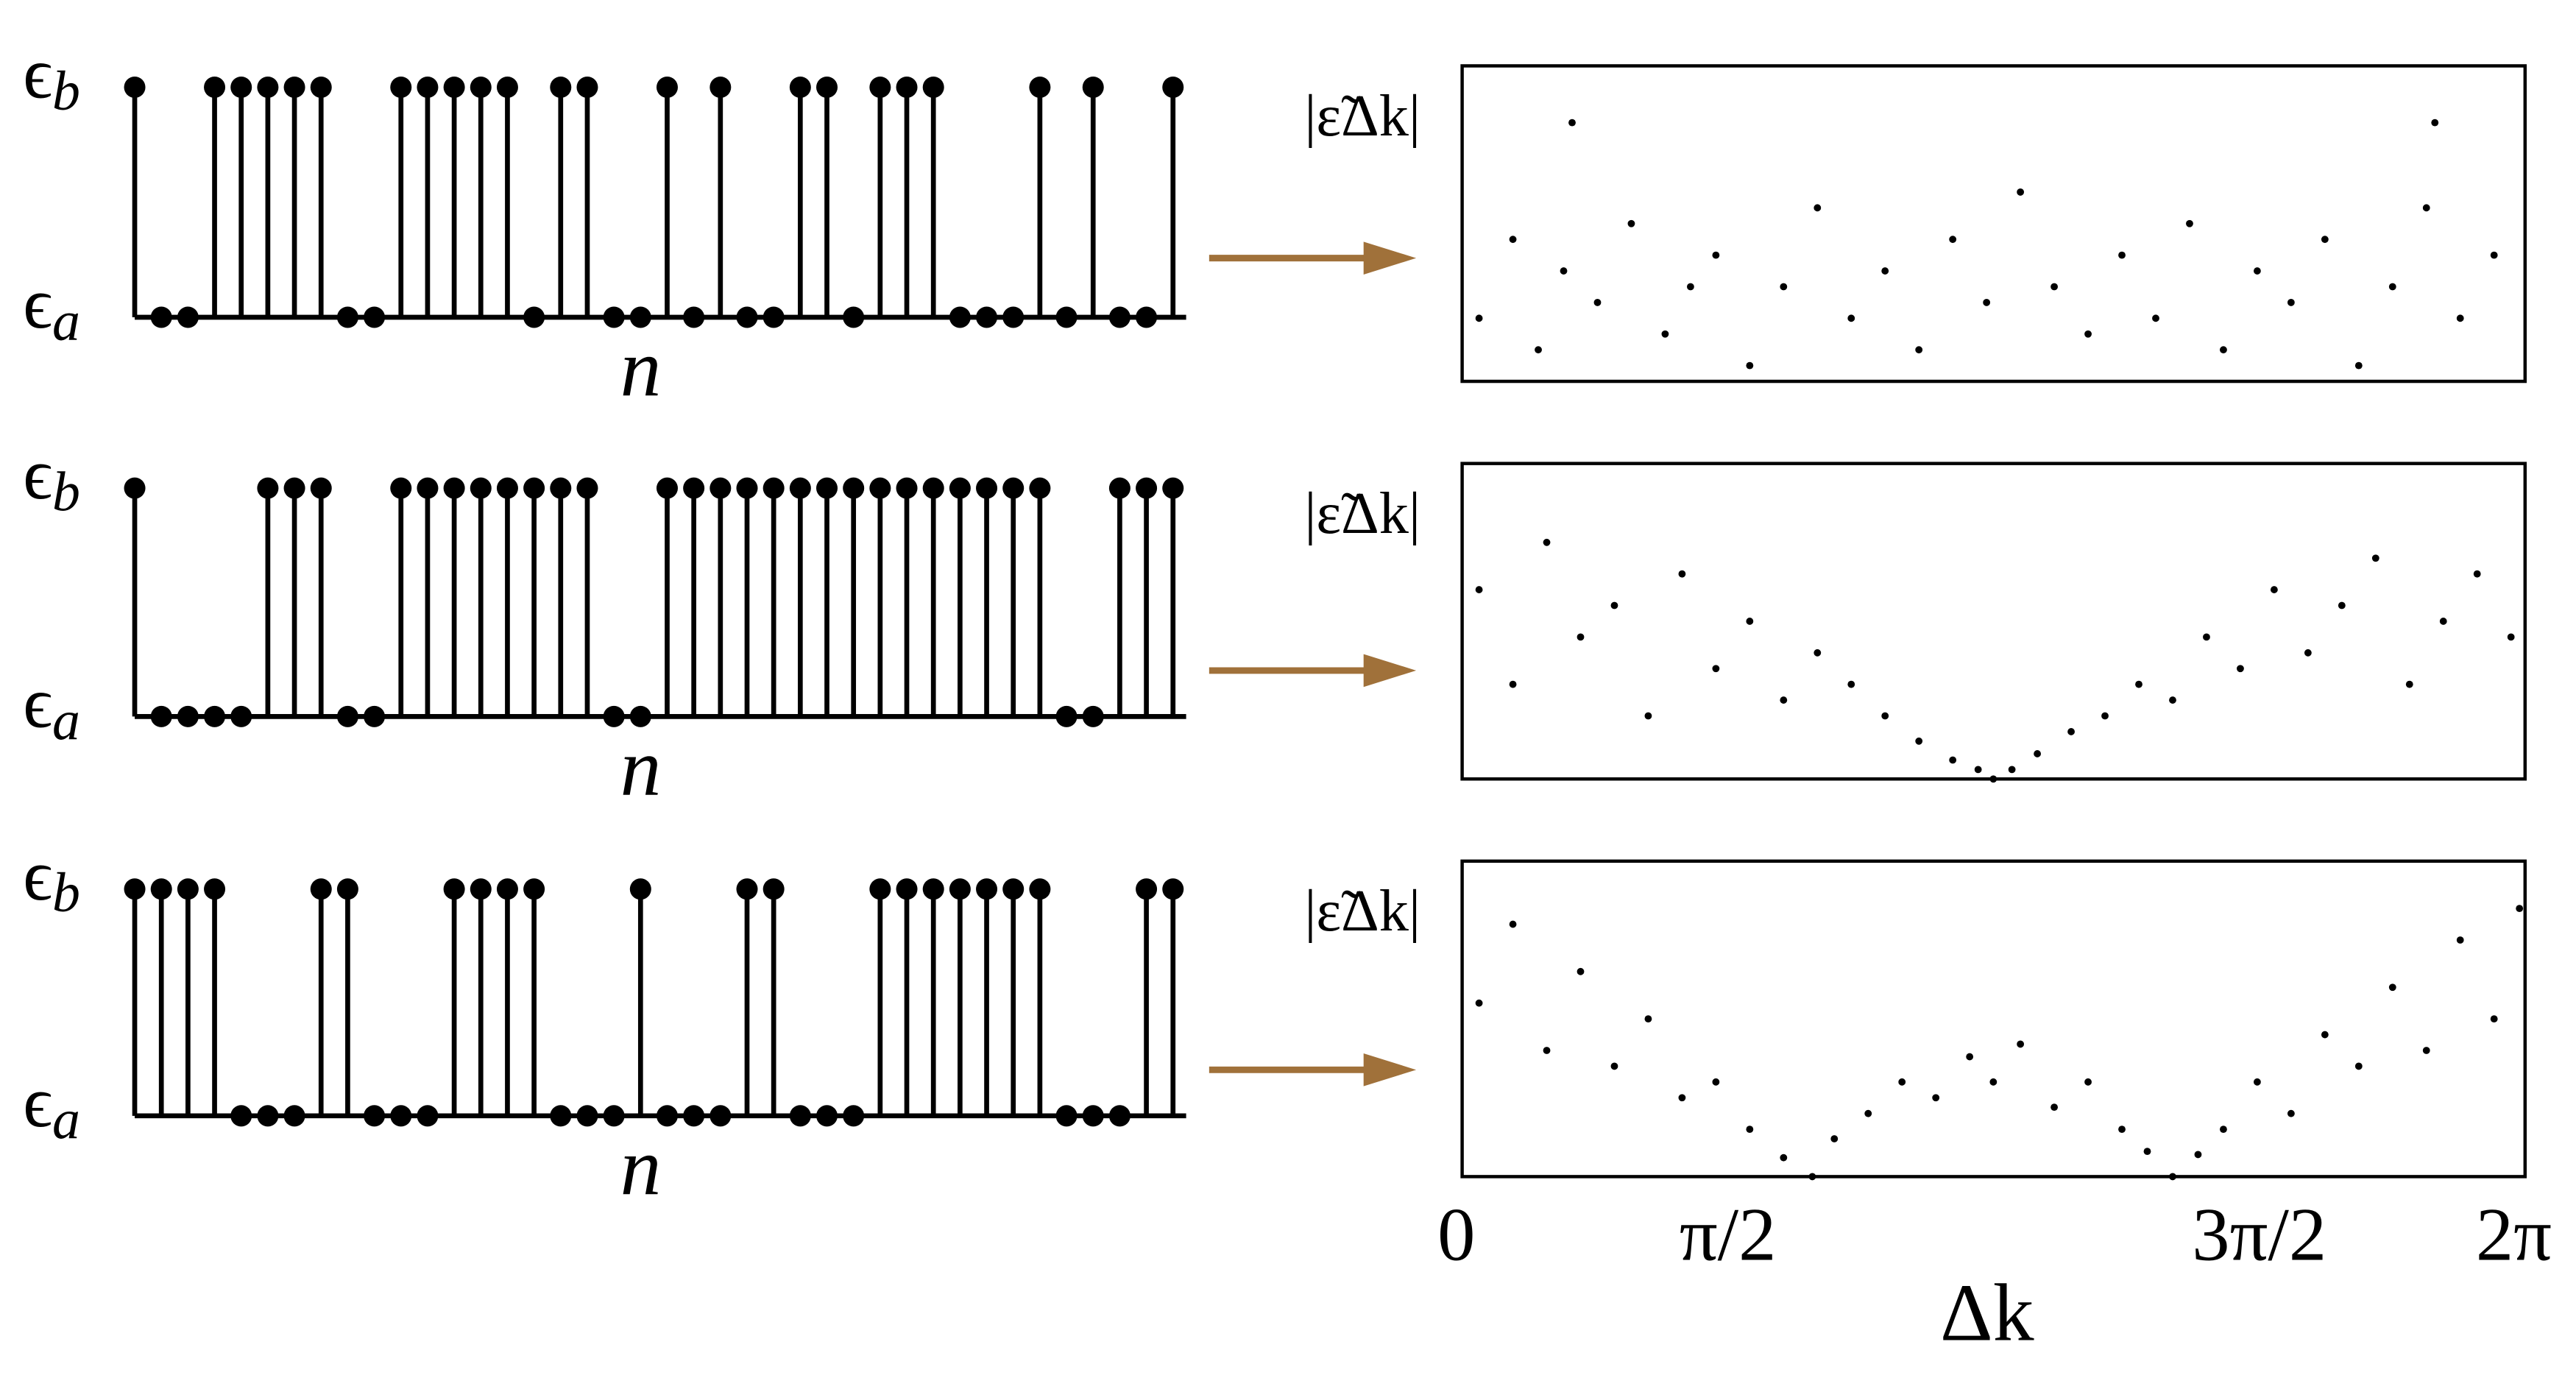 The image size is (2576, 1392). I want to click on arrow-head, so click(1390, 1070).